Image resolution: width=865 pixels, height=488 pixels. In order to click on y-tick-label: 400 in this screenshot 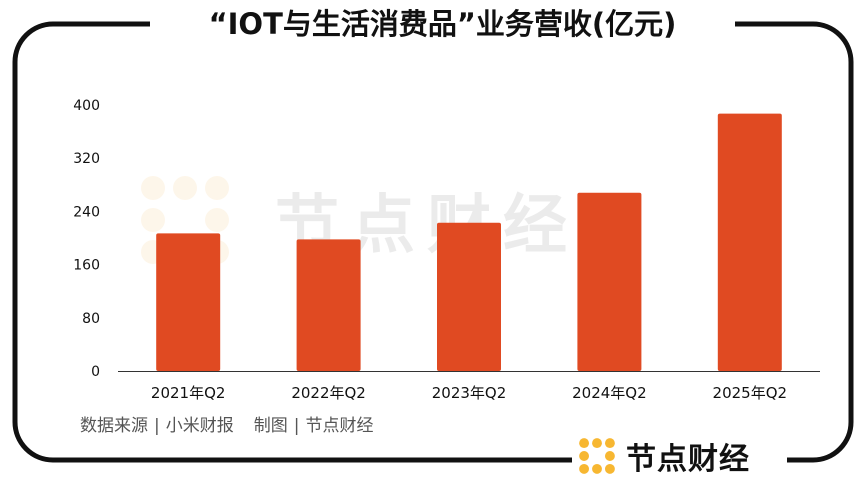, I will do `click(86, 106)`.